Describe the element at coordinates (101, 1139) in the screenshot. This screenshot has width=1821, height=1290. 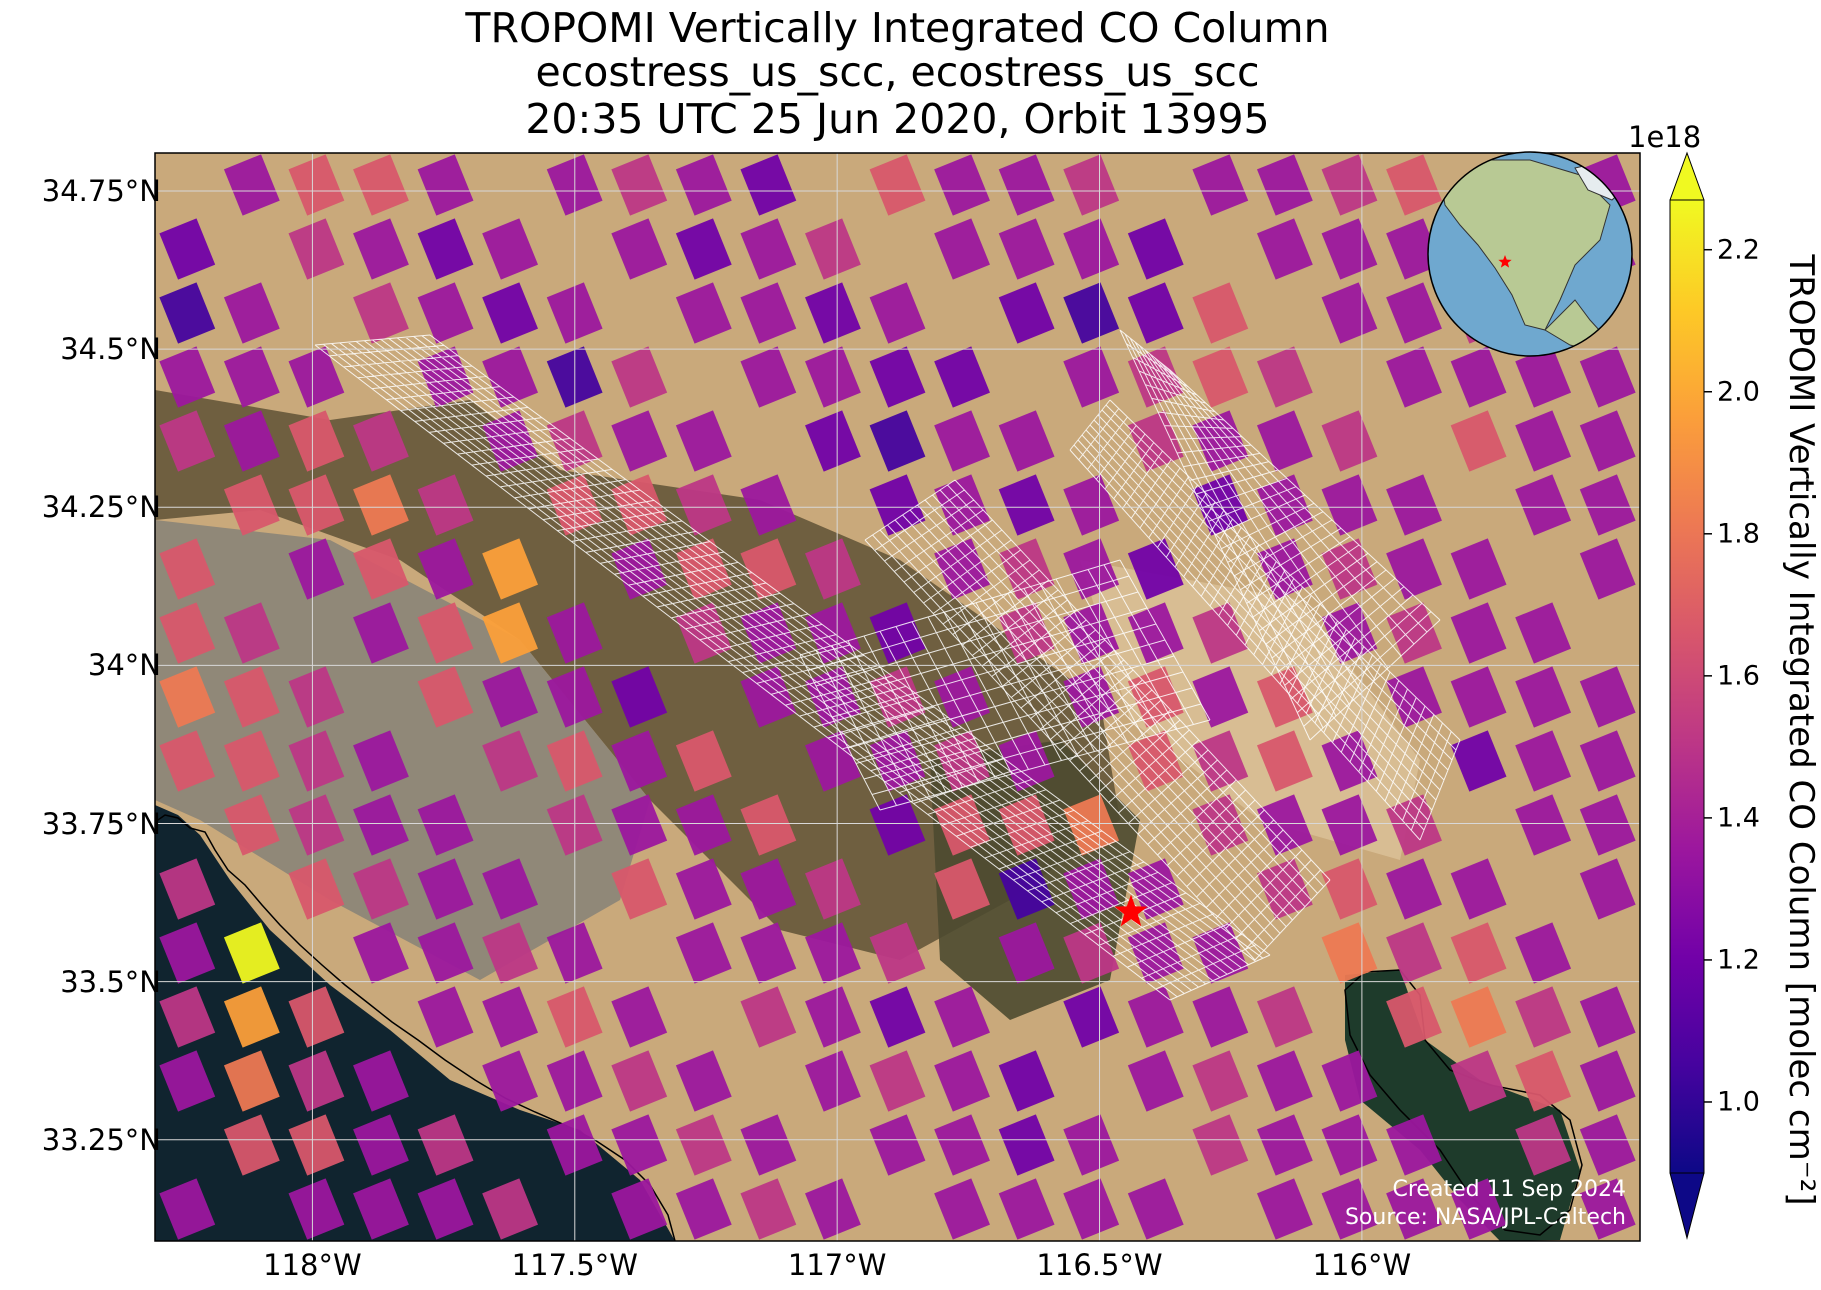
I see `lat-label: 33.25°N` at that location.